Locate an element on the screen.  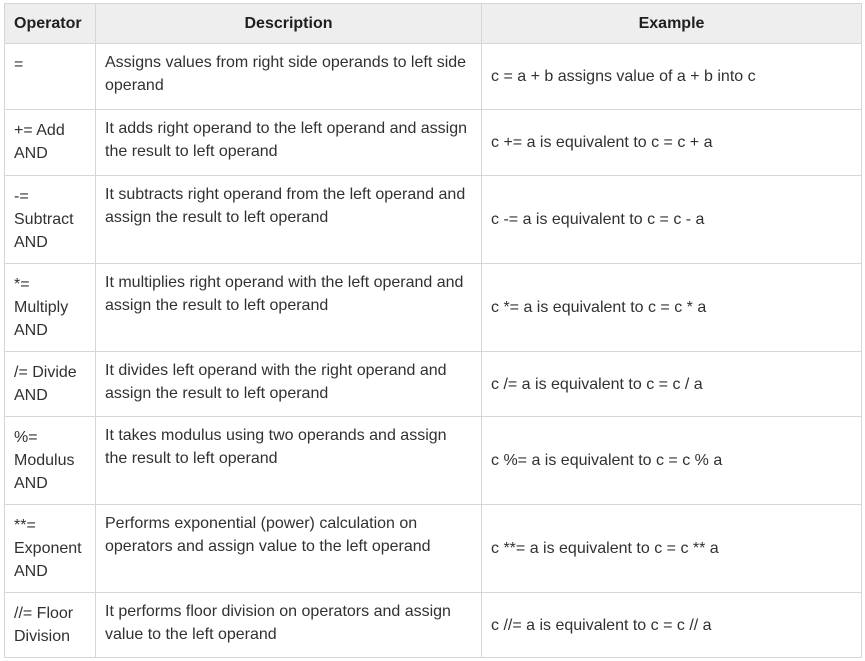
table-header: Operator Description Example is located at coordinates (433, 23).